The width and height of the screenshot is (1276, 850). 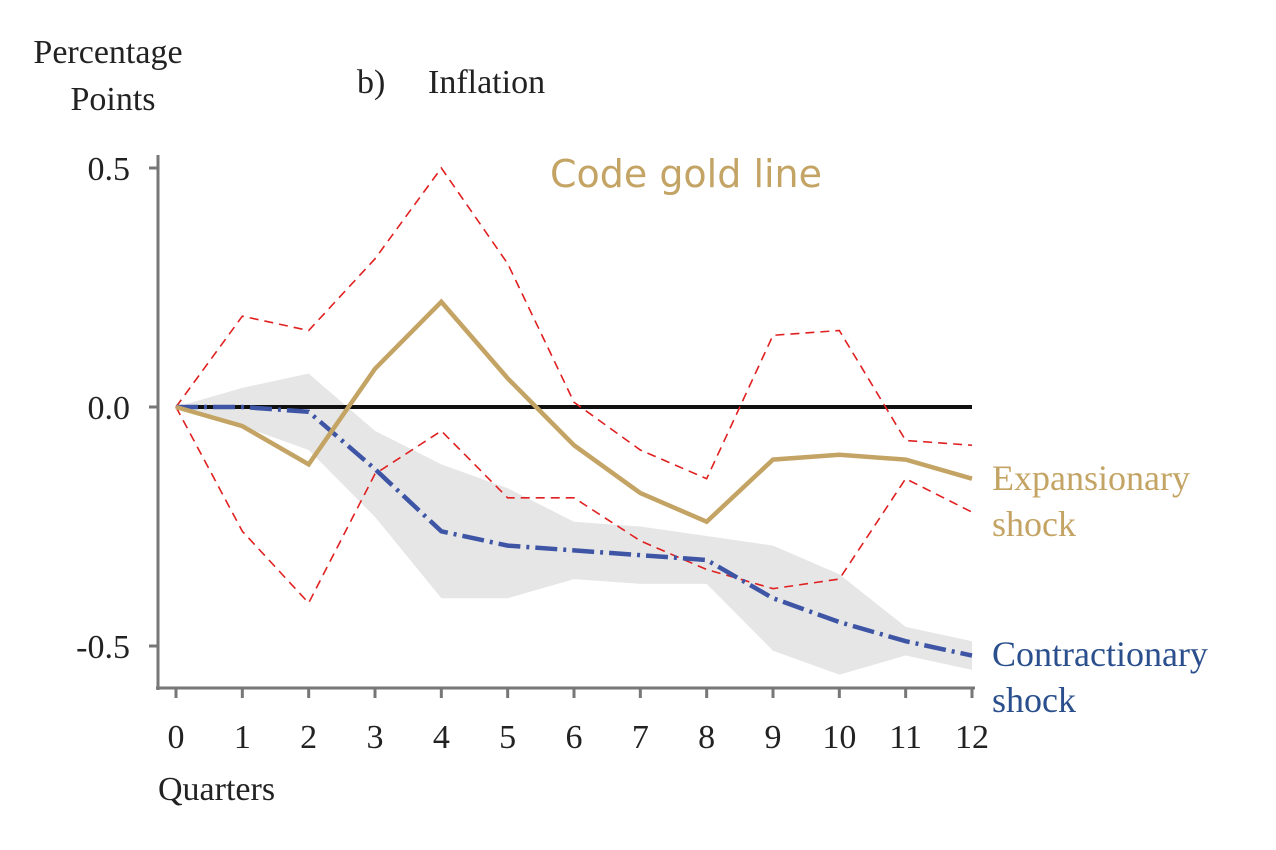 I want to click on chart-annotation: Code gold line, so click(x=686, y=174).